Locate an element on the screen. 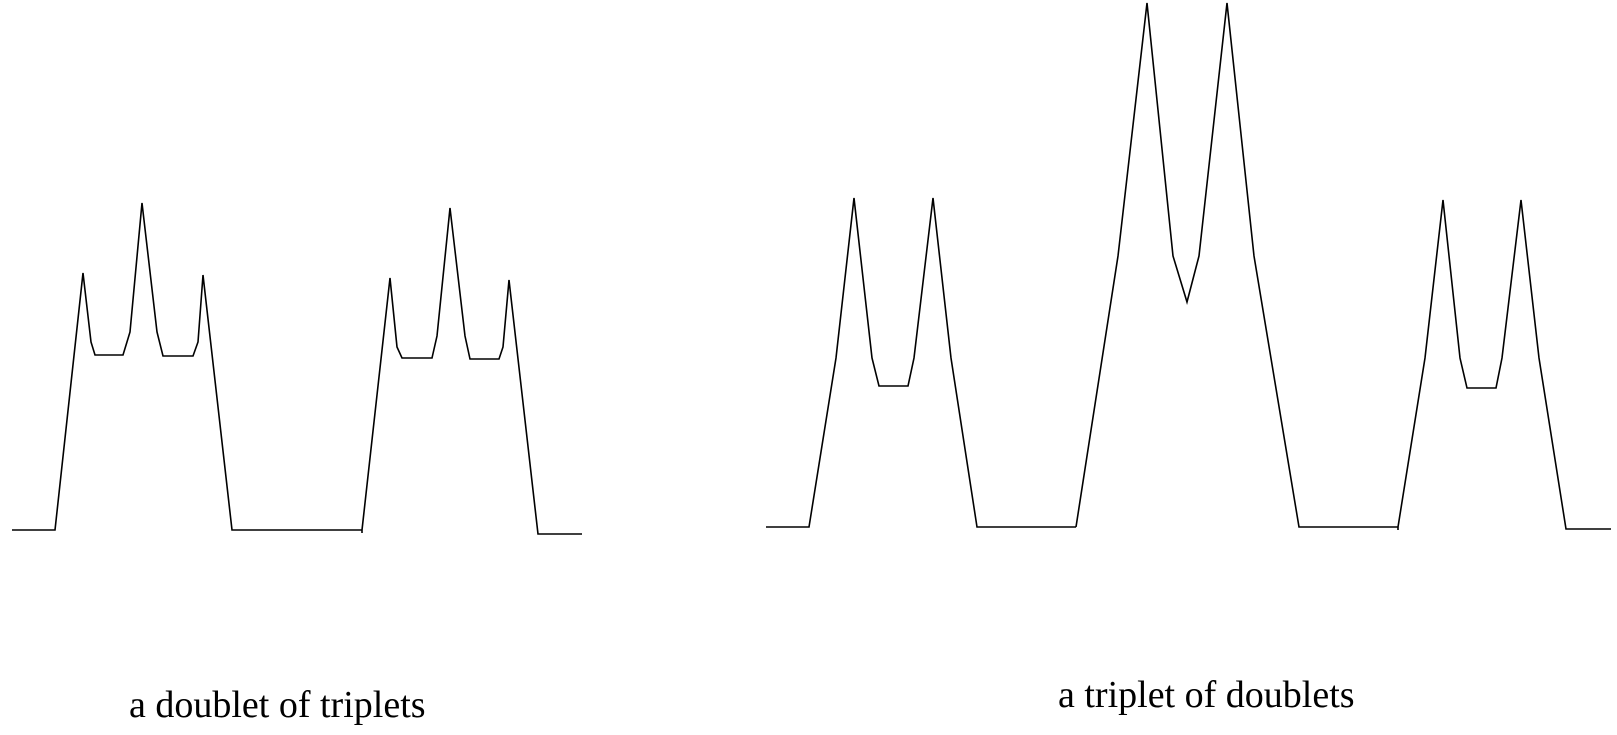 Image resolution: width=1617 pixels, height=735 pixels. second-triplet-peak-trace is located at coordinates (471, 371).